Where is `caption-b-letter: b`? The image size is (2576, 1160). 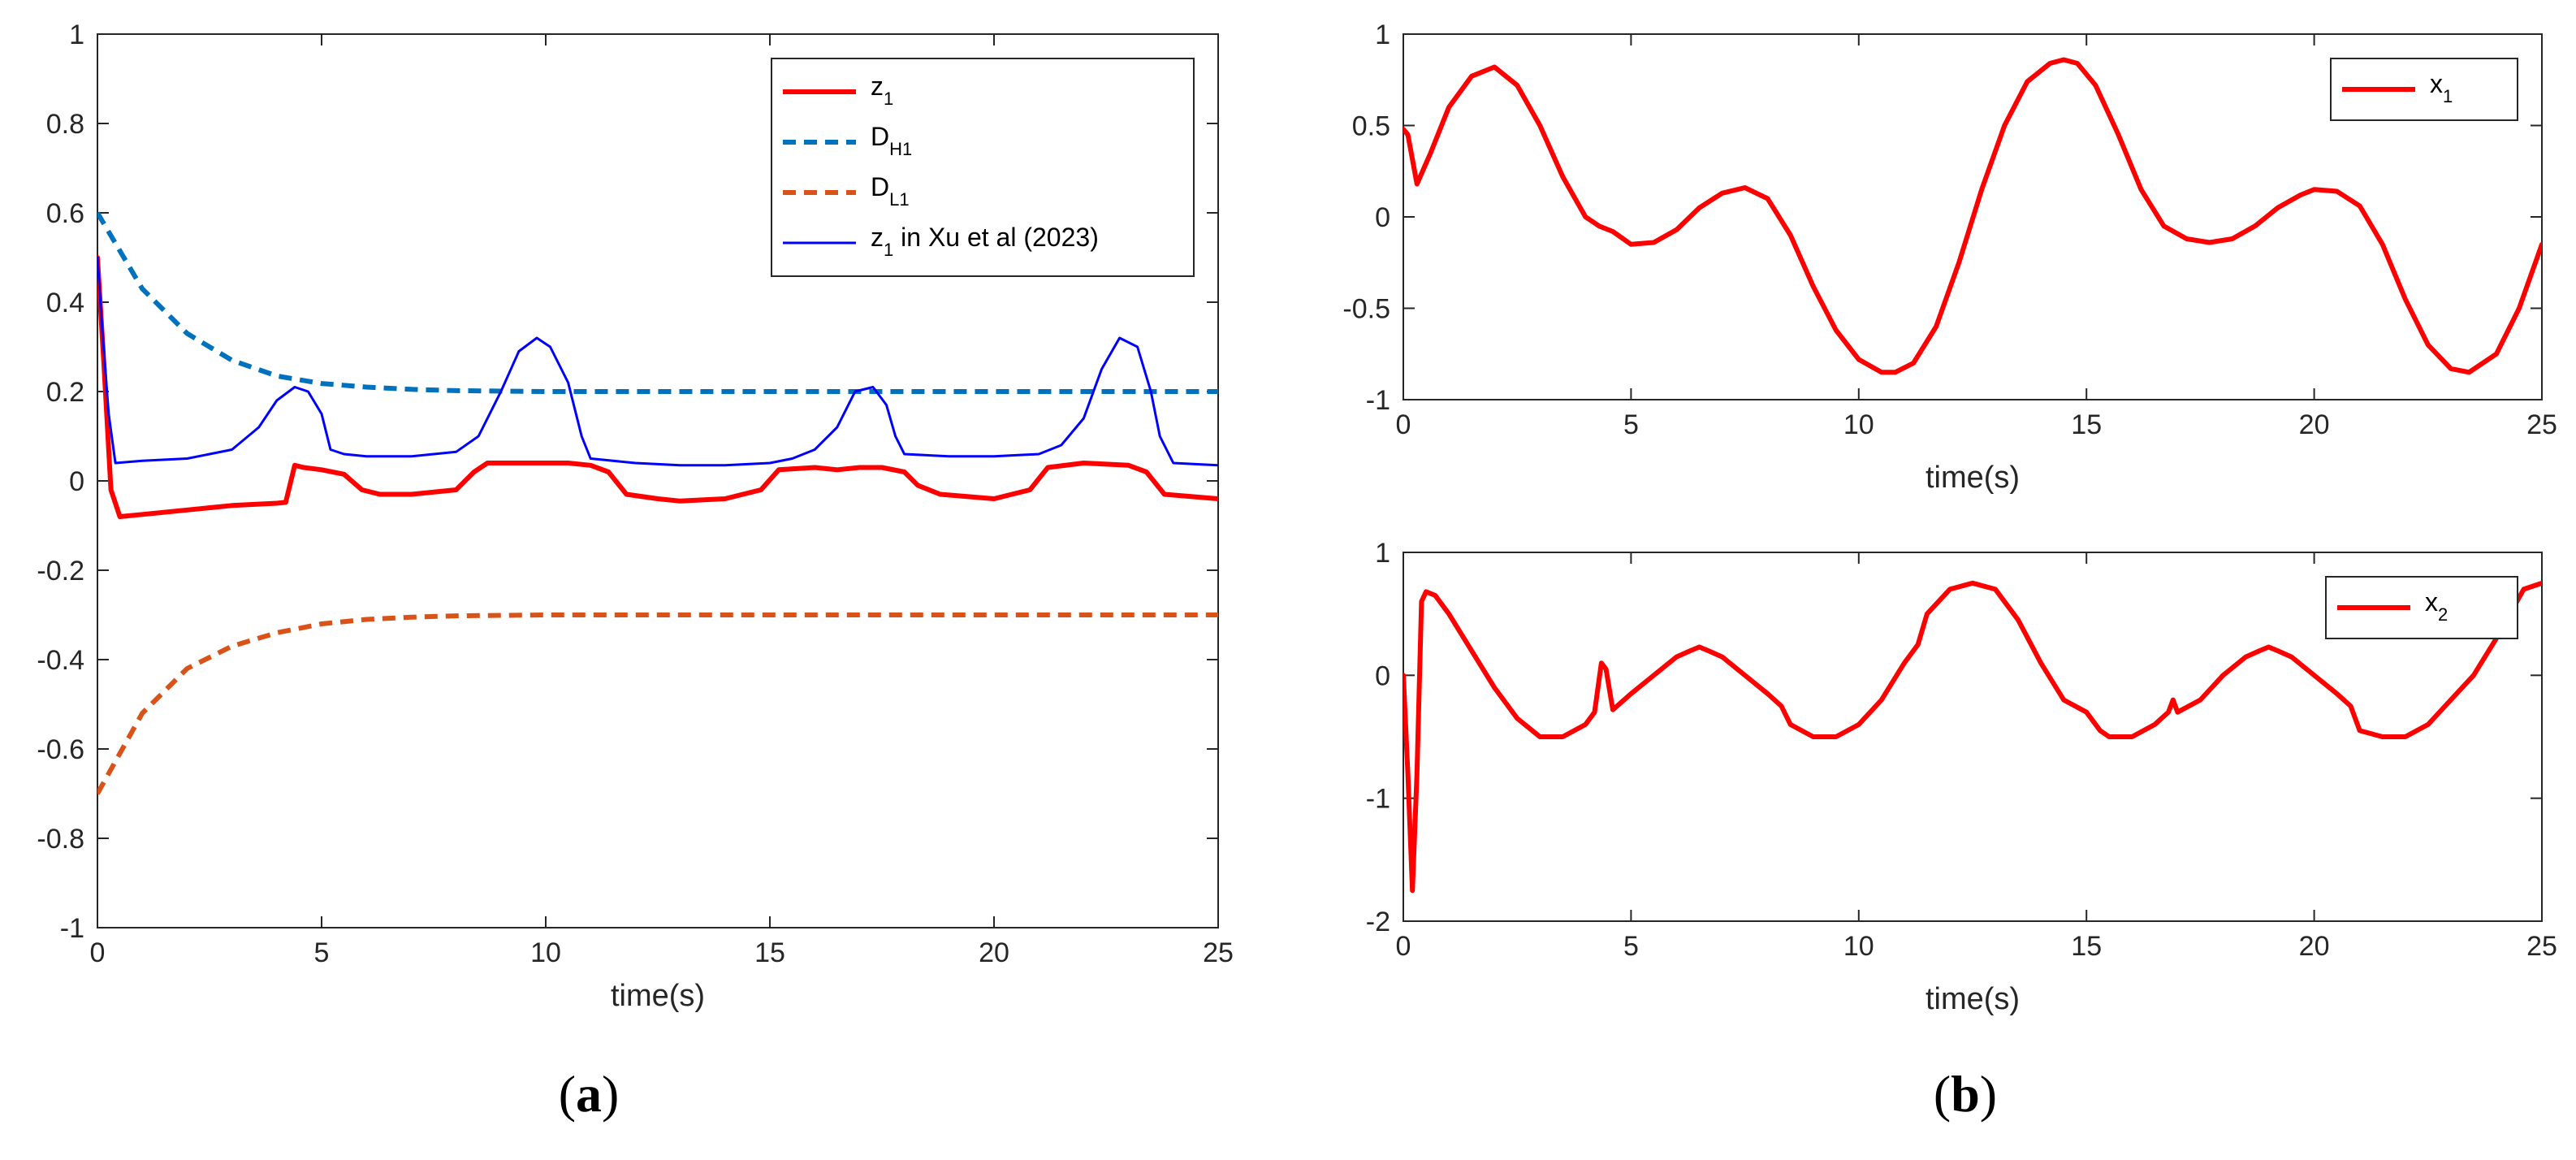 caption-b-letter: b is located at coordinates (1966, 1094).